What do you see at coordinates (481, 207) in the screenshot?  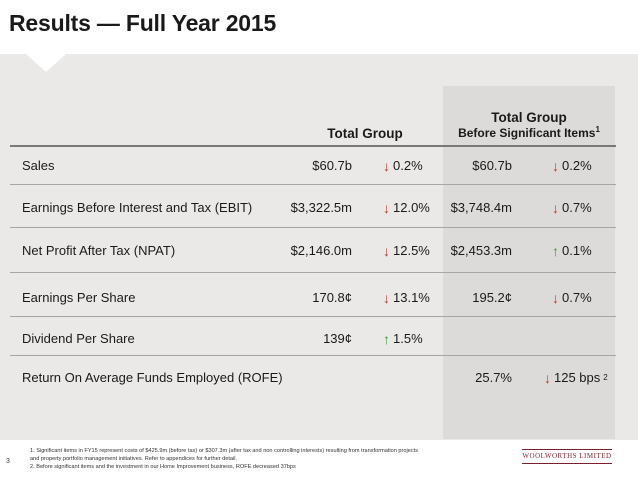 I see `before-significant-value: $3,748.4m` at bounding box center [481, 207].